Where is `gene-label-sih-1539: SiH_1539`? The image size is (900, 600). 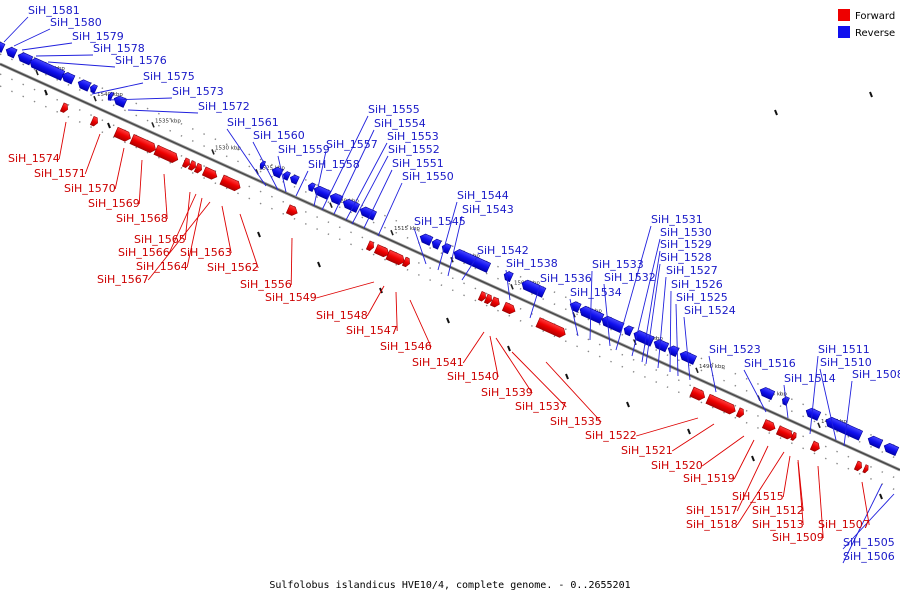
gene-label-sih-1539: SiH_1539 is located at coordinates (507, 392).